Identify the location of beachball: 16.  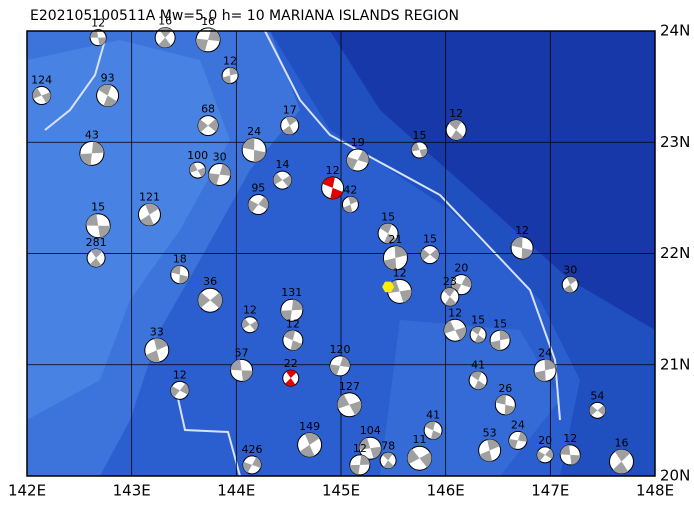
(165, 32).